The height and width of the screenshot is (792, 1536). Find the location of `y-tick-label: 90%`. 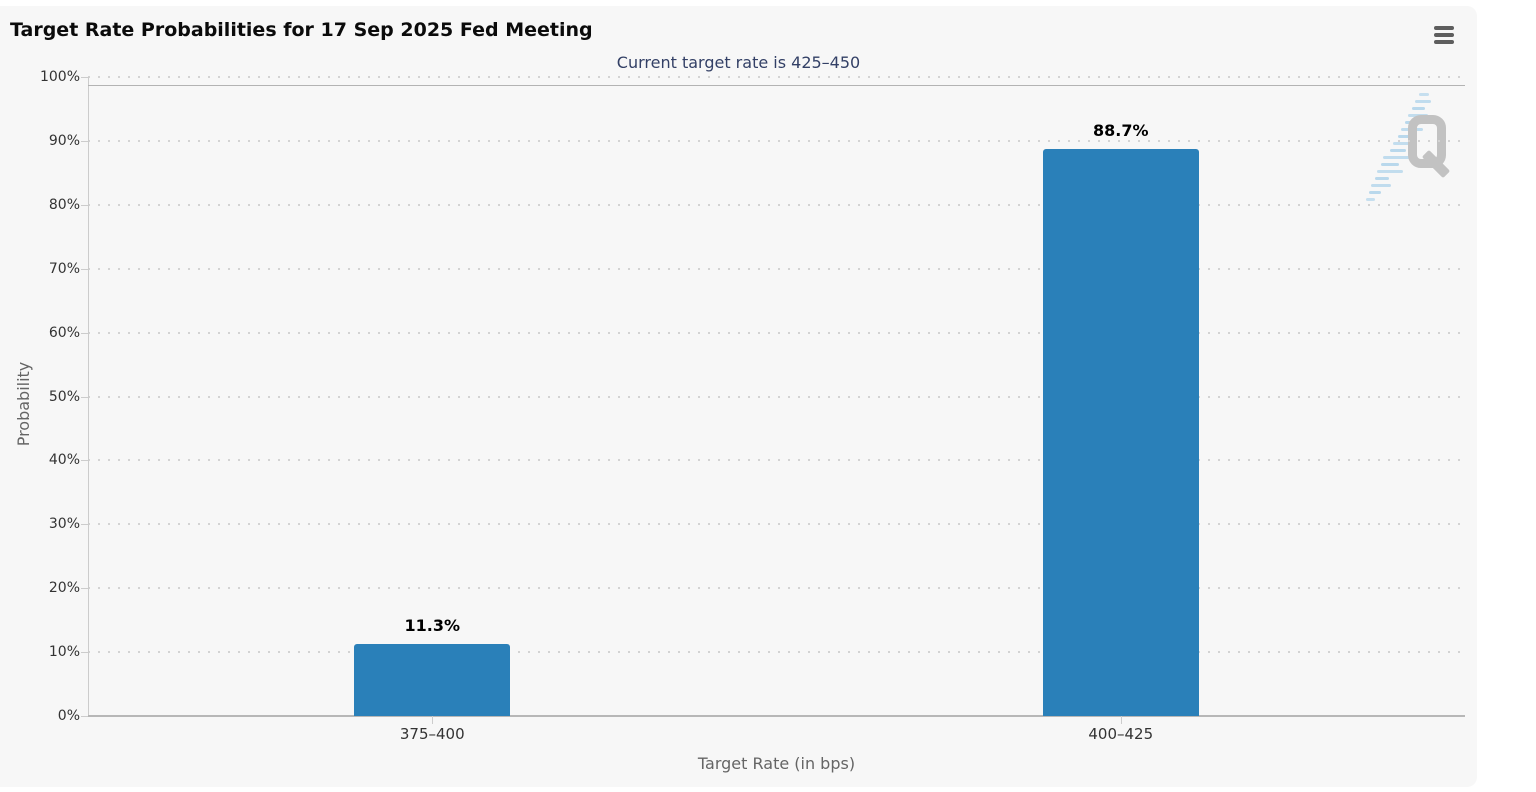

y-tick-label: 90% is located at coordinates (64, 140).